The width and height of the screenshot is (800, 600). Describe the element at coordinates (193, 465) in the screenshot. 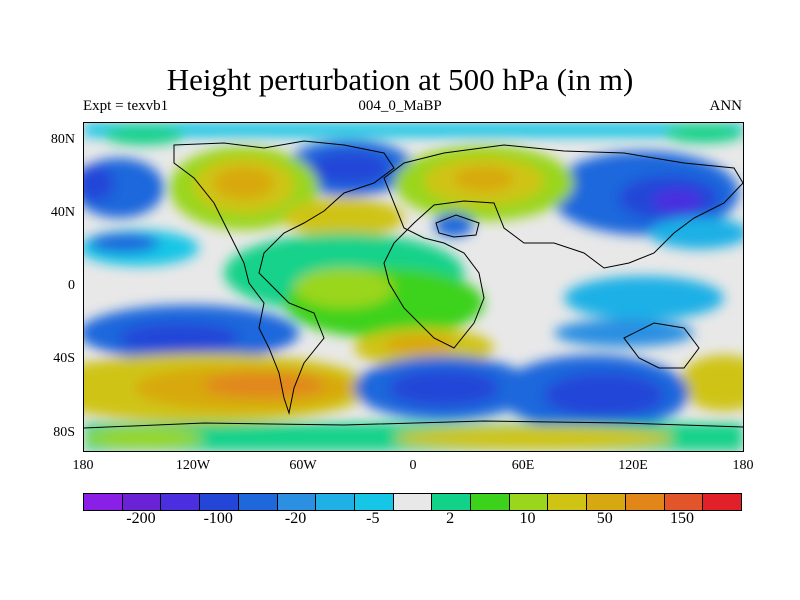

I see `lon-tick-120w: 120W` at that location.